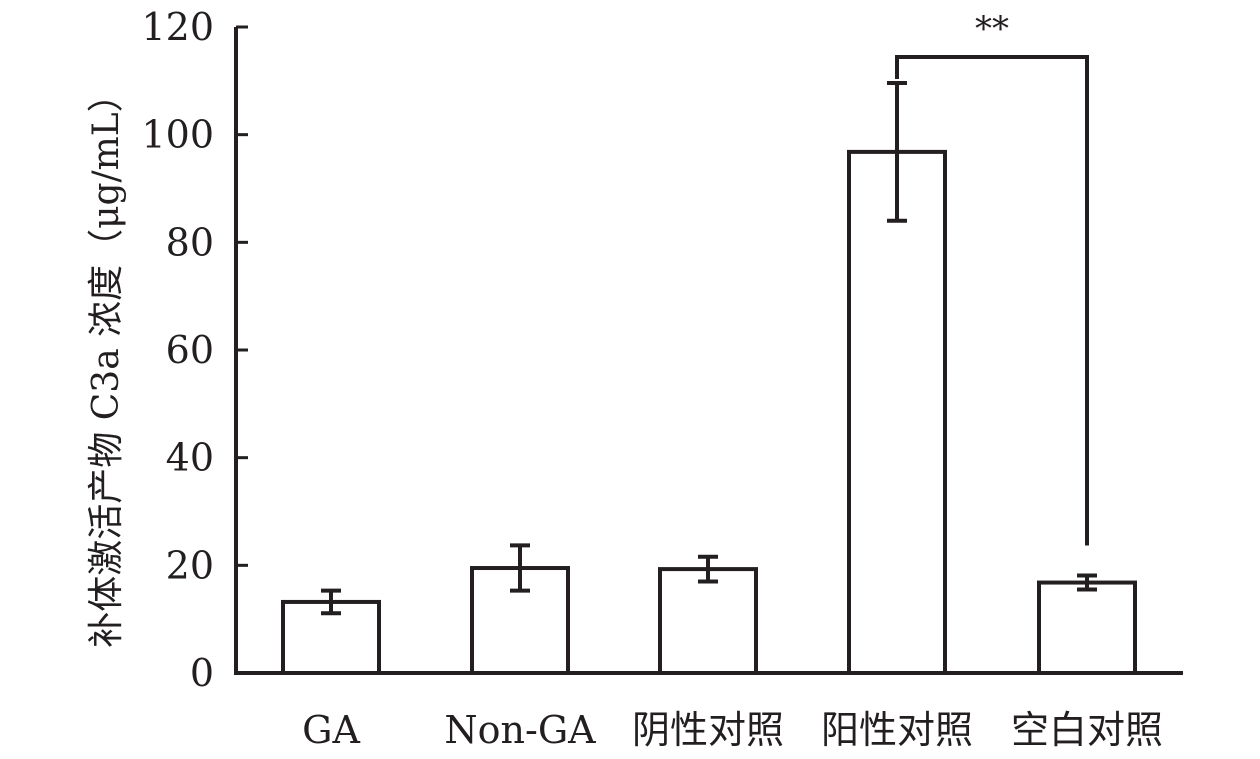 Image resolution: width=1260 pixels, height=759 pixels. What do you see at coordinates (190, 458) in the screenshot?
I see `y-tick-label: 40` at bounding box center [190, 458].